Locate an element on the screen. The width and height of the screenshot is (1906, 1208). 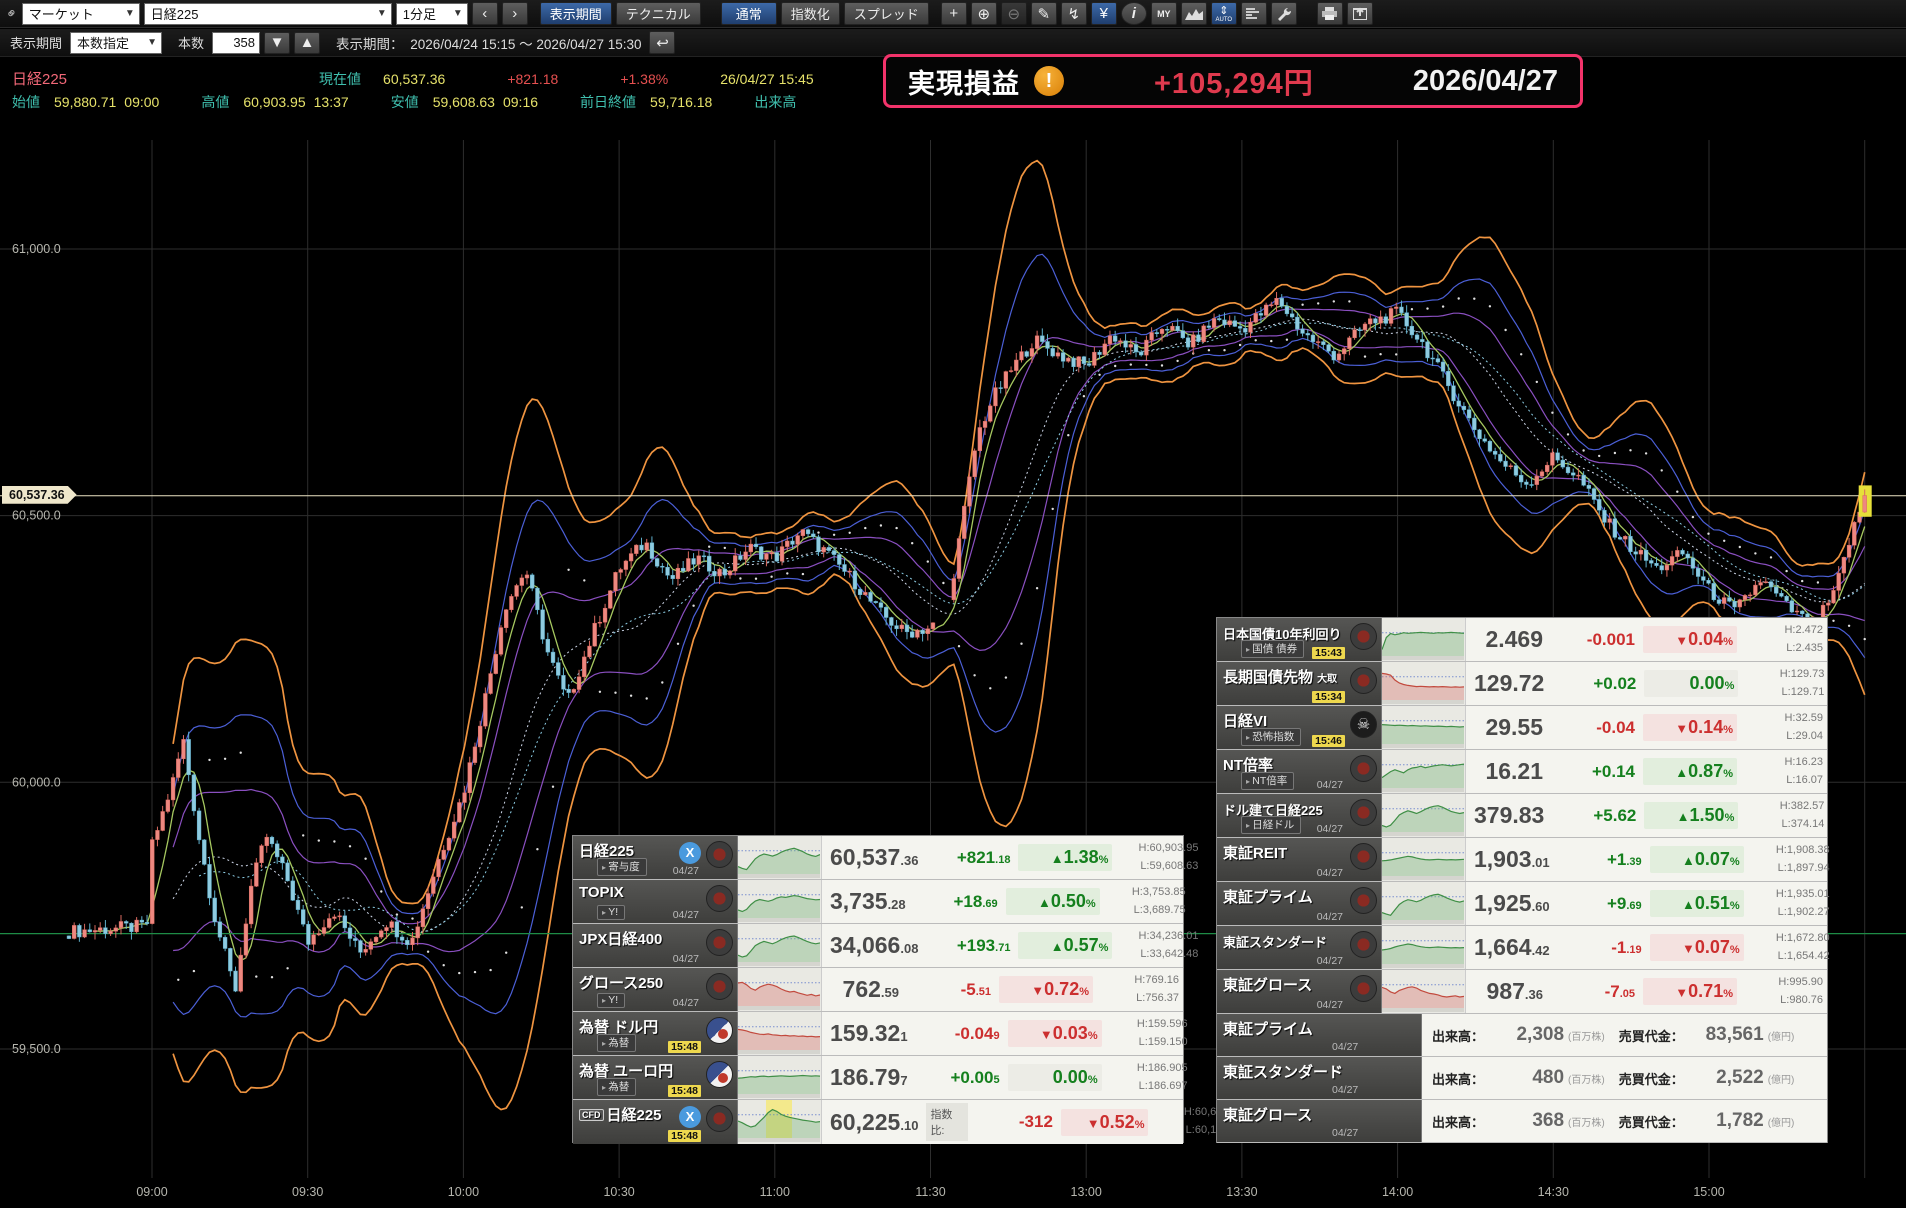
quote-high-low: H:3,753.85 L:3,689.75 is located at coordinates (1158, 900).